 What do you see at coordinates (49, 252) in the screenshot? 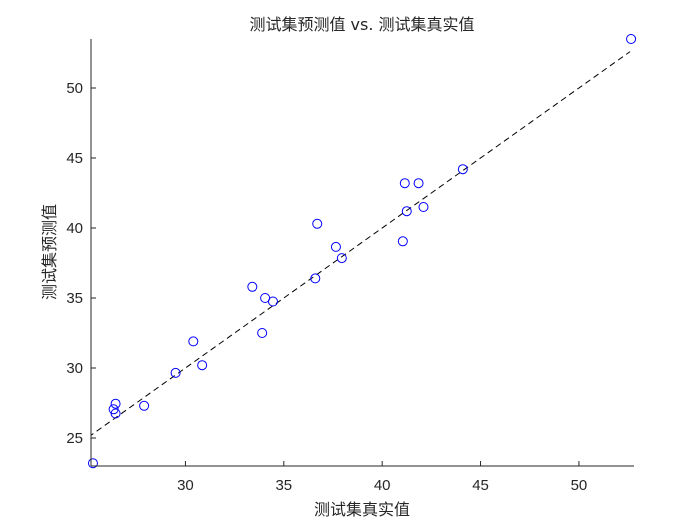
I see `y-axis-label: 测试集预测值` at bounding box center [49, 252].